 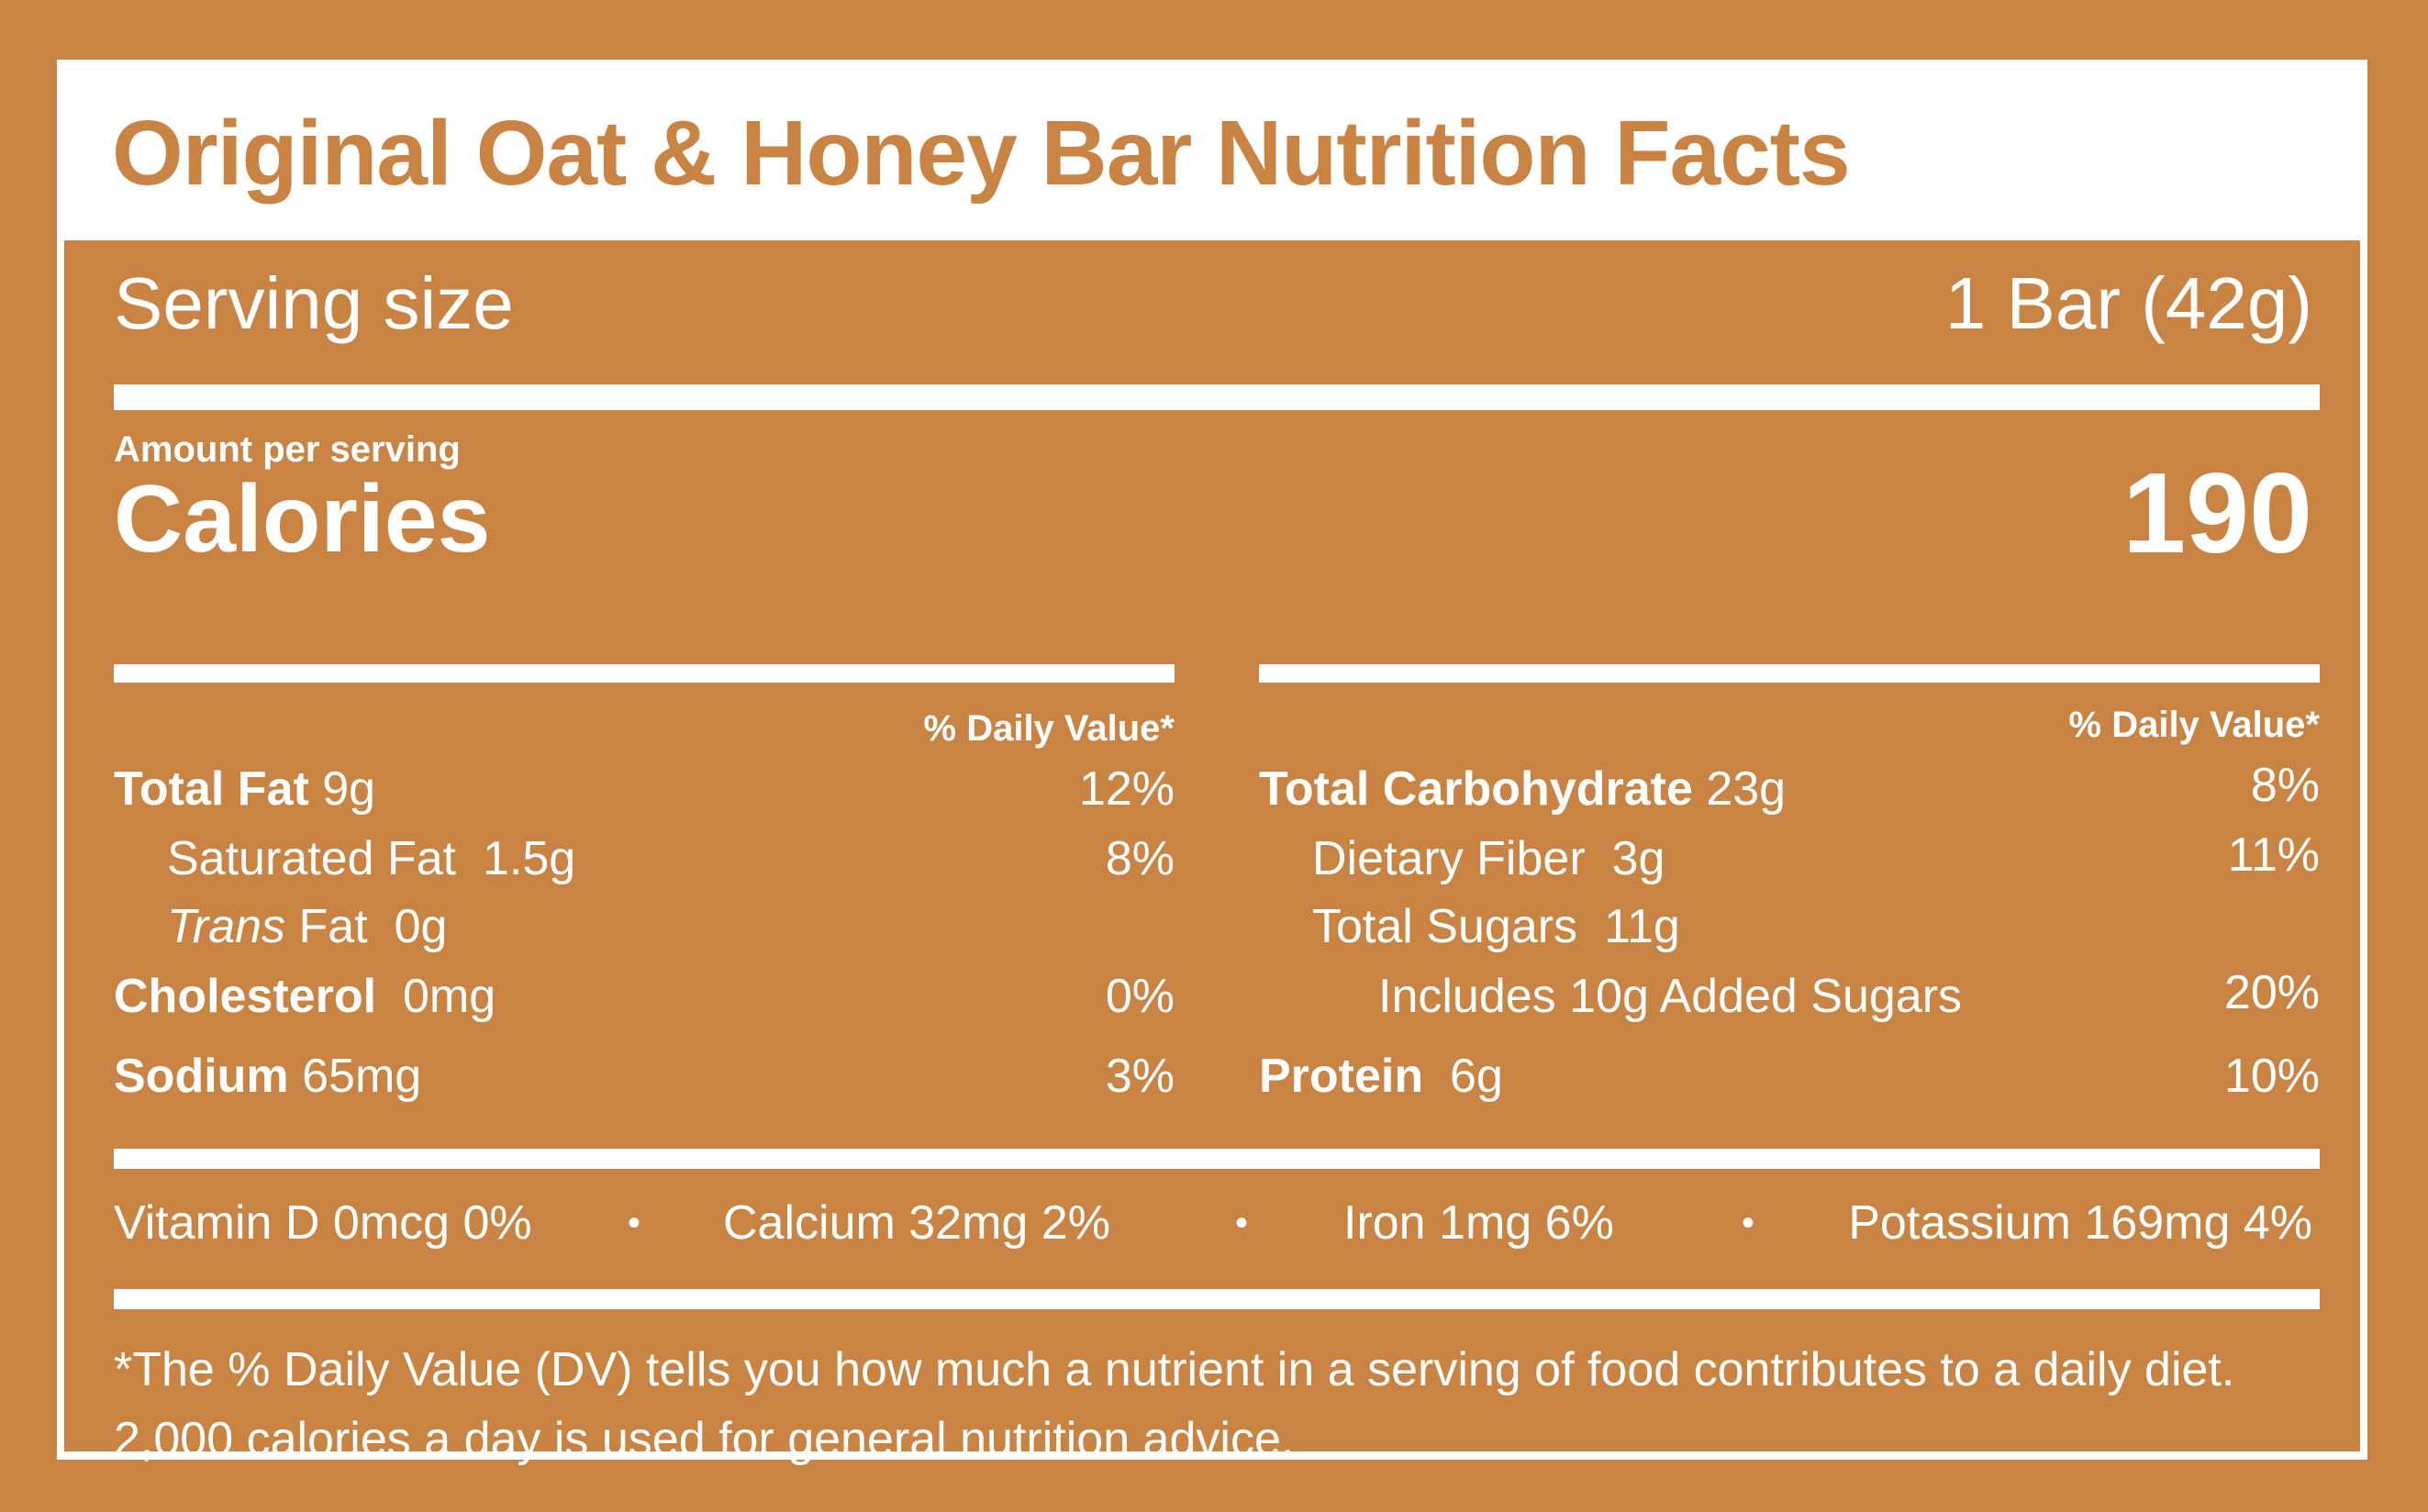 What do you see at coordinates (2217, 513) in the screenshot?
I see `calories-value: 190` at bounding box center [2217, 513].